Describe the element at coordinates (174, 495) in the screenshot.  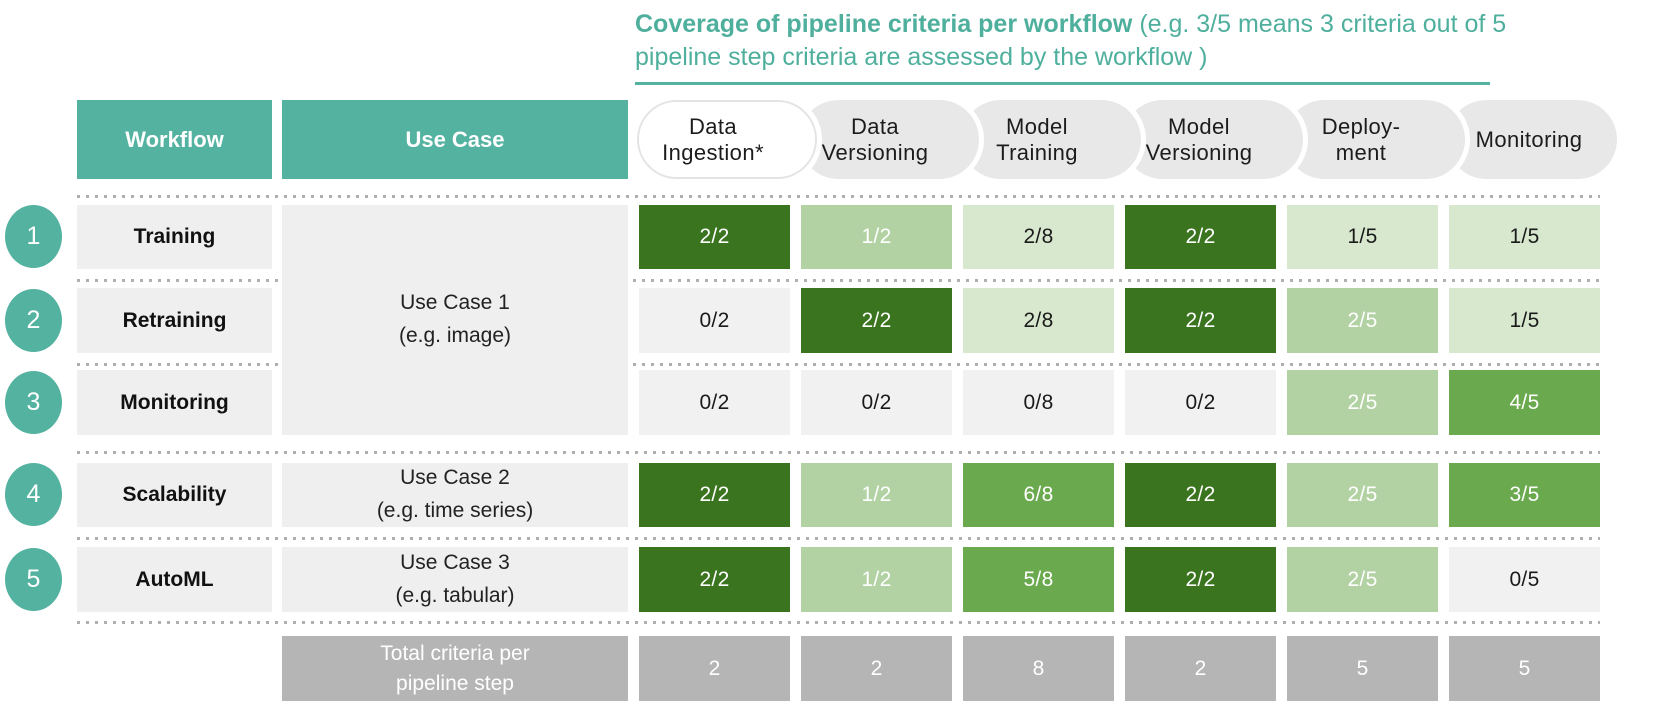
I see `workflow-label-scalability: Scalability` at that location.